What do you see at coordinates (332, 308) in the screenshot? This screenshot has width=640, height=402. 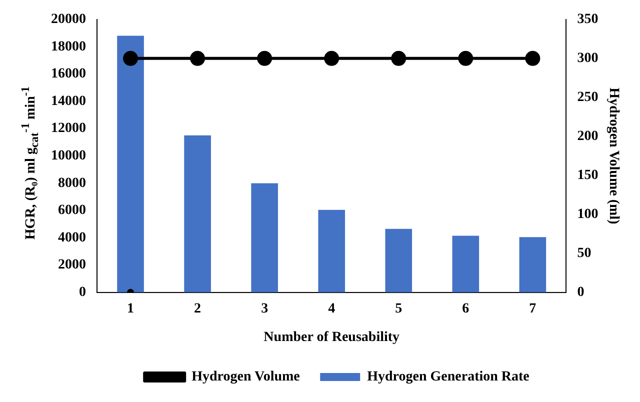 I see `x-tick-label: 4` at bounding box center [332, 308].